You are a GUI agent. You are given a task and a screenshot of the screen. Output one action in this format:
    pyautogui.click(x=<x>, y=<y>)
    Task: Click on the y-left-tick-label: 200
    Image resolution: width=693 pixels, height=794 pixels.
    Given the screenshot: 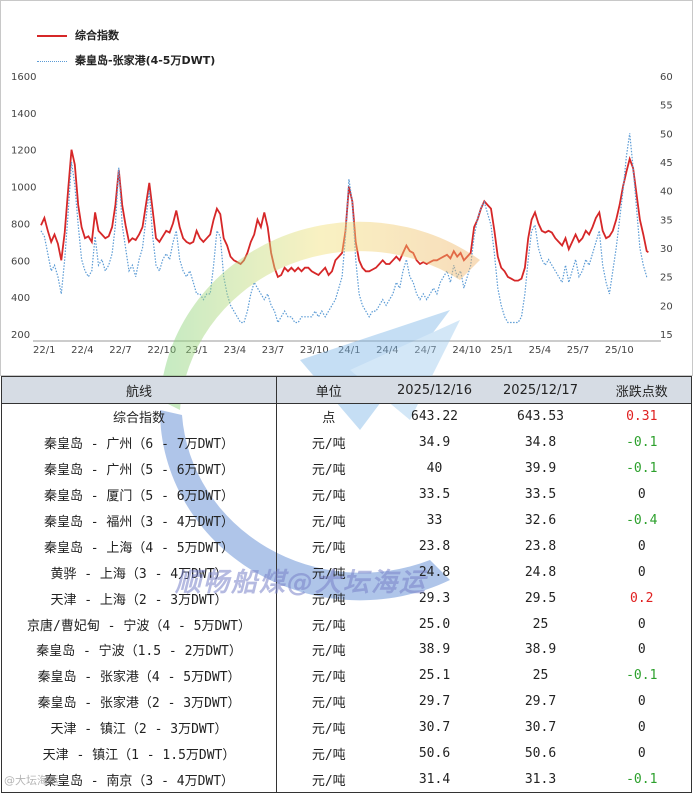 What is the action you would take?
    pyautogui.click(x=20, y=335)
    